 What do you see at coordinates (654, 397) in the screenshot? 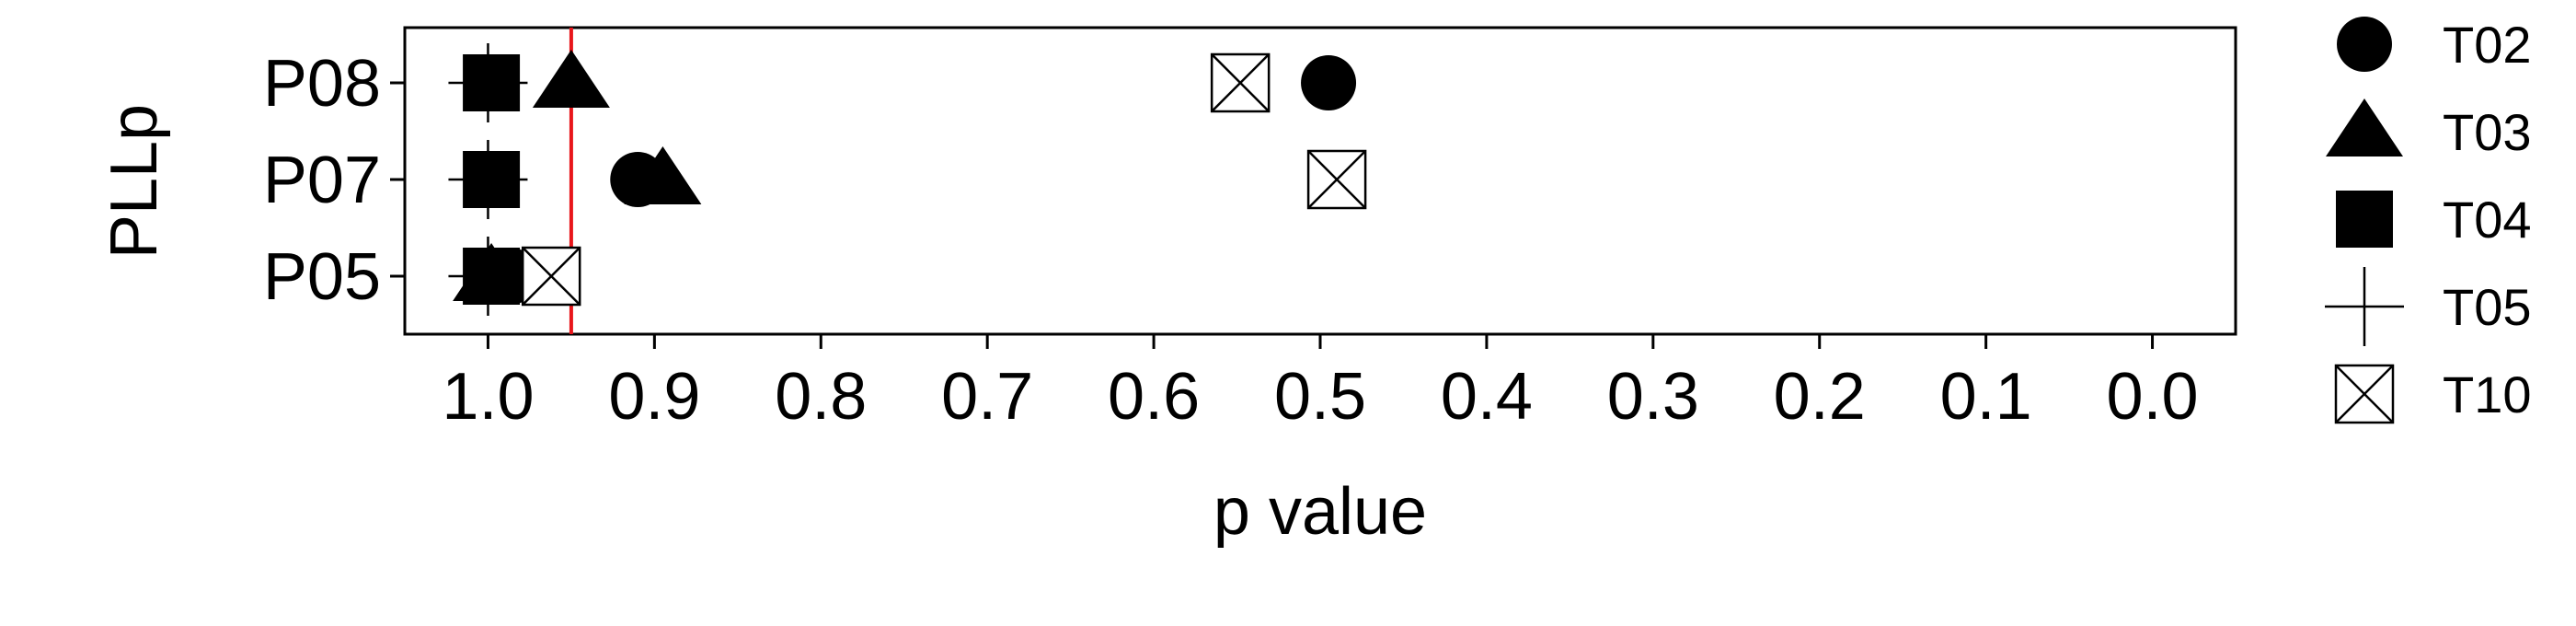
I see `x-tick-label: 0.9` at bounding box center [654, 397].